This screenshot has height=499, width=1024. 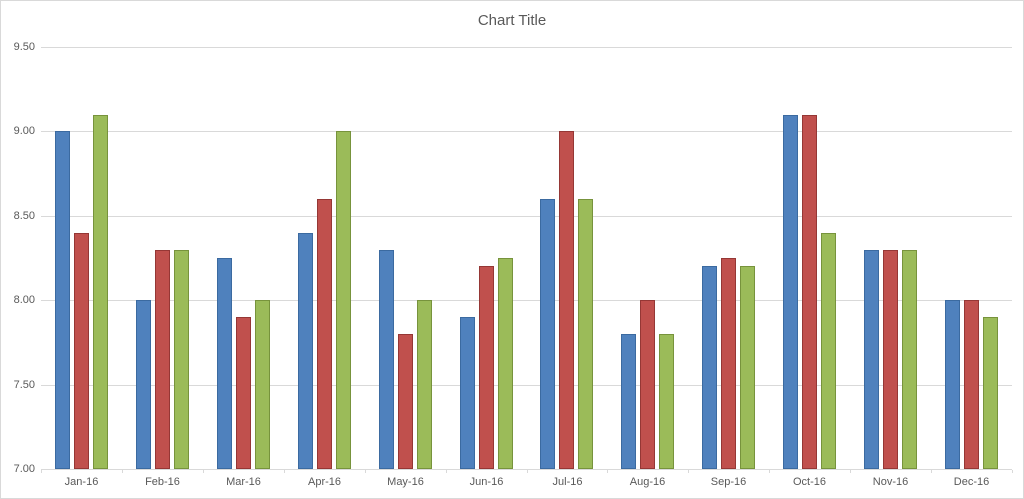 What do you see at coordinates (24, 300) in the screenshot?
I see `y-axis-tick-label: 8.00` at bounding box center [24, 300].